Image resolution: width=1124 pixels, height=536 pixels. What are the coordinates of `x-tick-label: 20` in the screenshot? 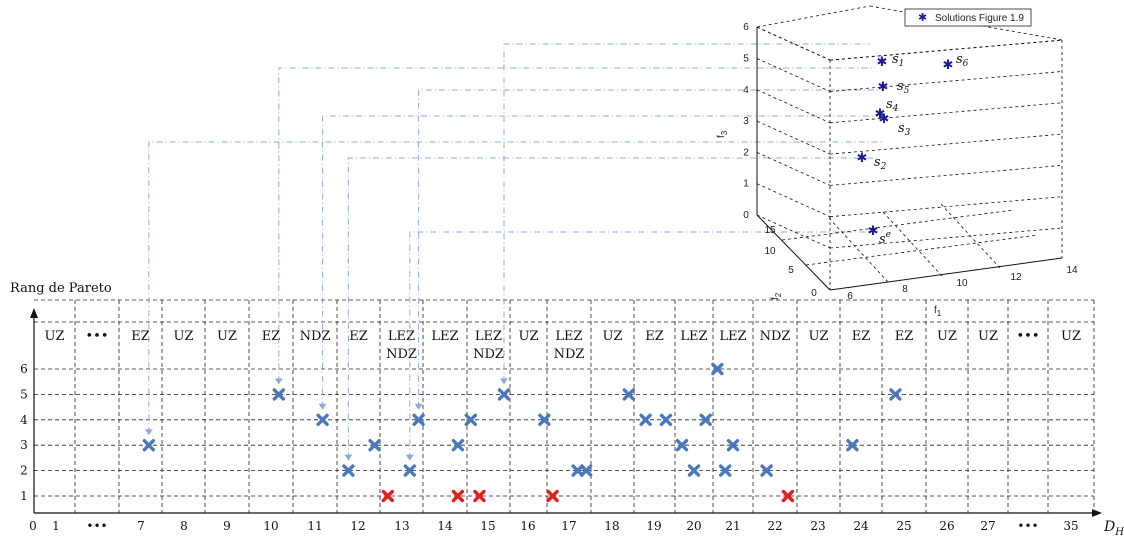 It's located at (693, 526).